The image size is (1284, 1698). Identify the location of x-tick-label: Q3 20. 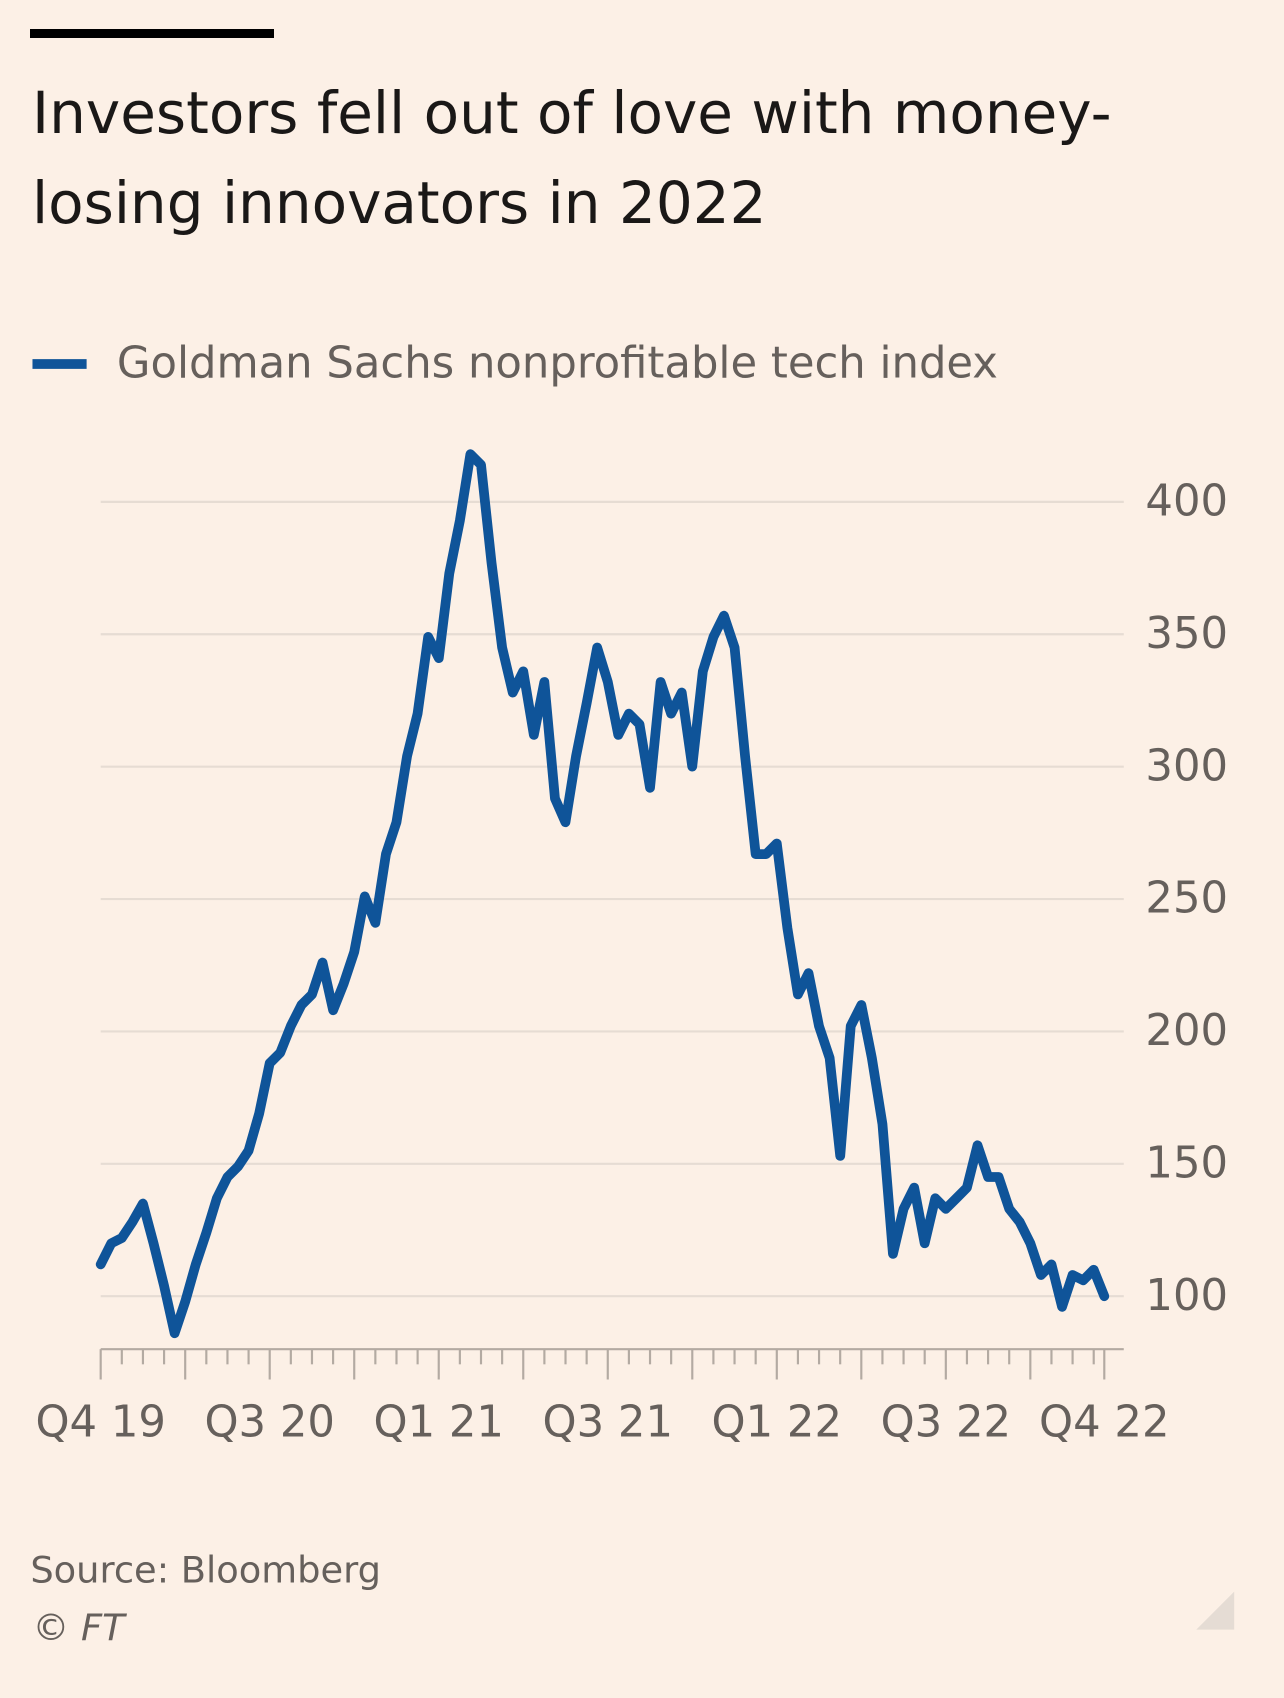
(269, 1422).